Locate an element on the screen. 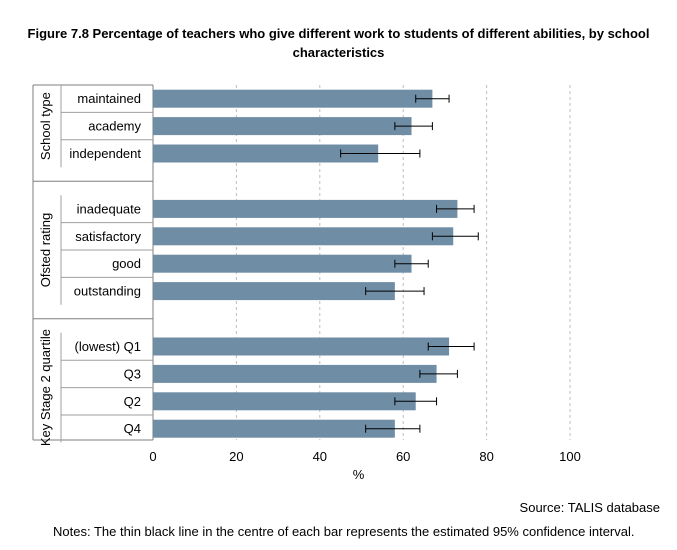 The height and width of the screenshot is (550, 677). category-label: (lowest) Q1 is located at coordinates (108, 346).